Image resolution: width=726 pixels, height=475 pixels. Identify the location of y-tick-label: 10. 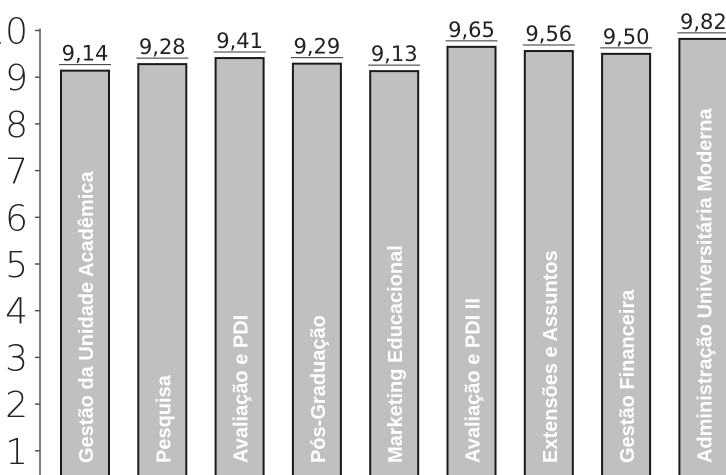
(14, 32).